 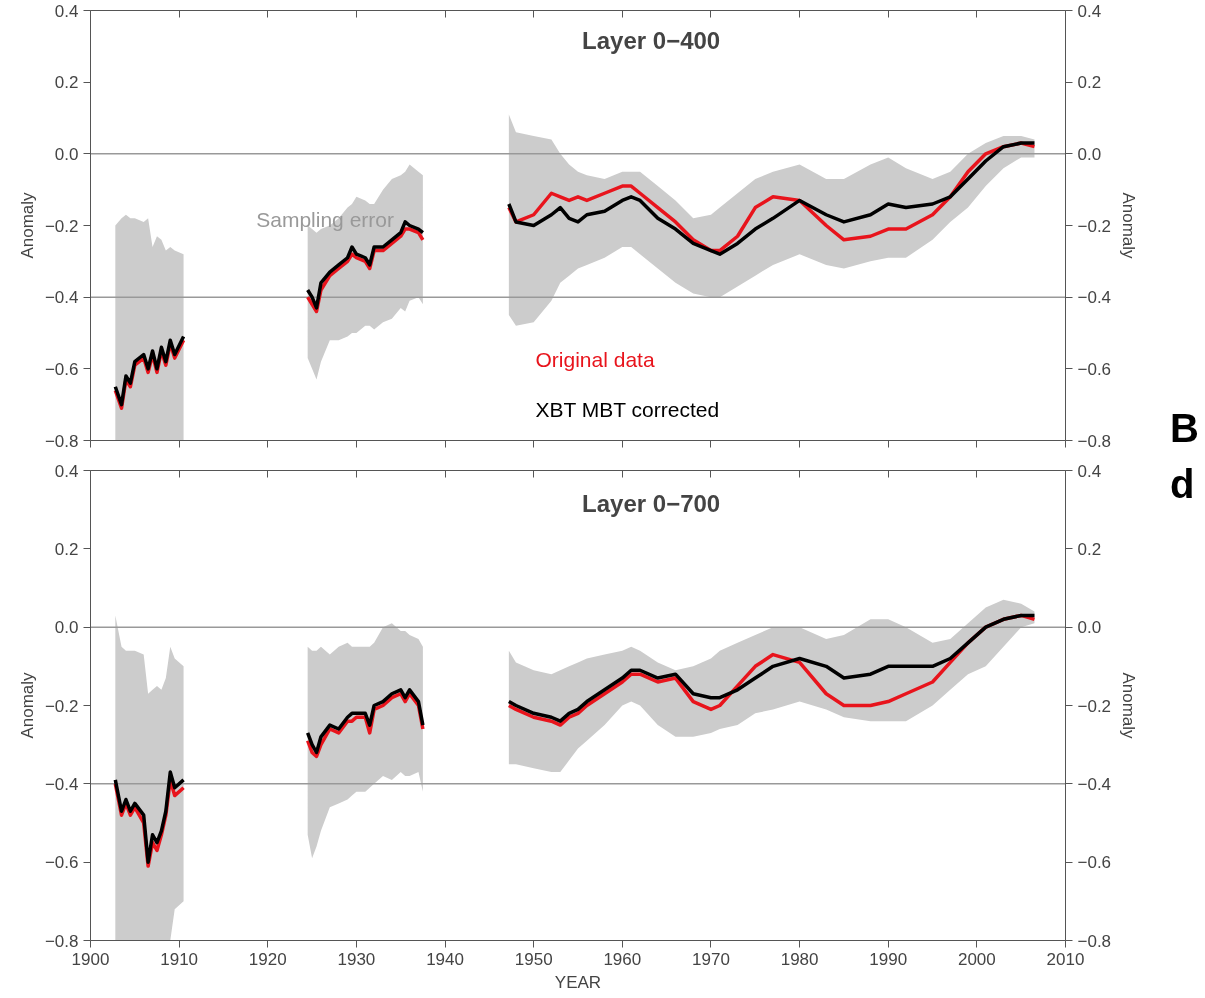 What do you see at coordinates (651, 41) in the screenshot?
I see `text: Layer 0−400` at bounding box center [651, 41].